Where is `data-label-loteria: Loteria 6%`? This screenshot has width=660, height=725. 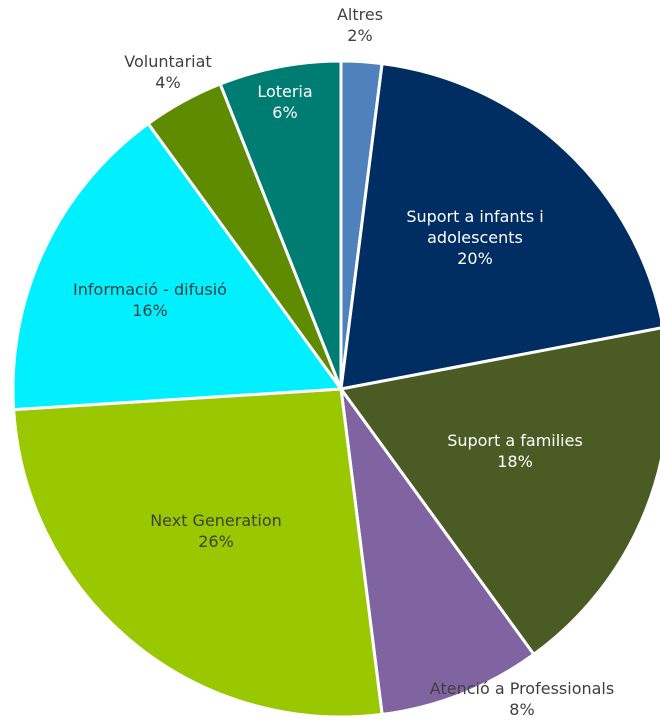
data-label-loteria: Loteria 6% is located at coordinates (284, 102).